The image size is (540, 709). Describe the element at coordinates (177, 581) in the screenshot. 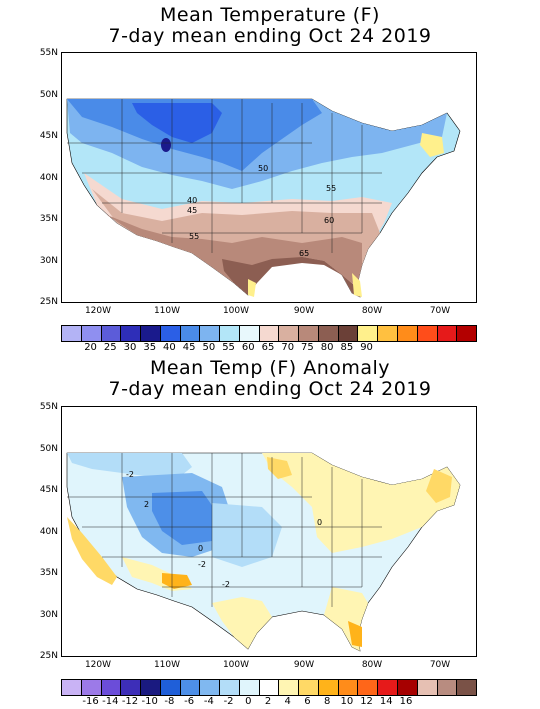

I see `anom-warm-sw2` at that location.